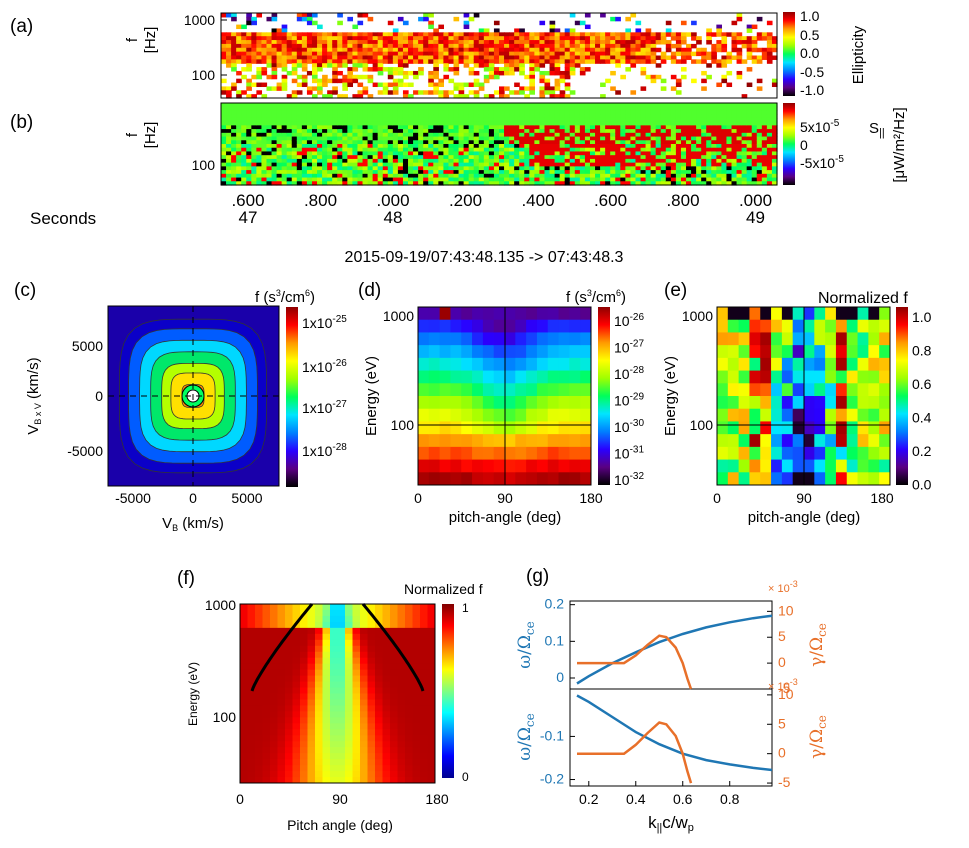 The width and height of the screenshot is (969, 848). I want to click on b-xtick: .800, so click(682, 200).